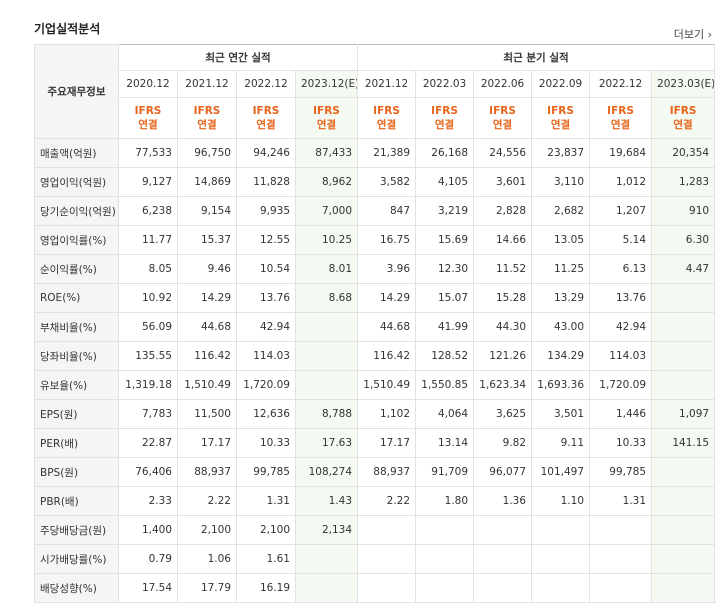  Describe the element at coordinates (387, 298) in the screenshot. I see `value-cell: 14.29` at that location.